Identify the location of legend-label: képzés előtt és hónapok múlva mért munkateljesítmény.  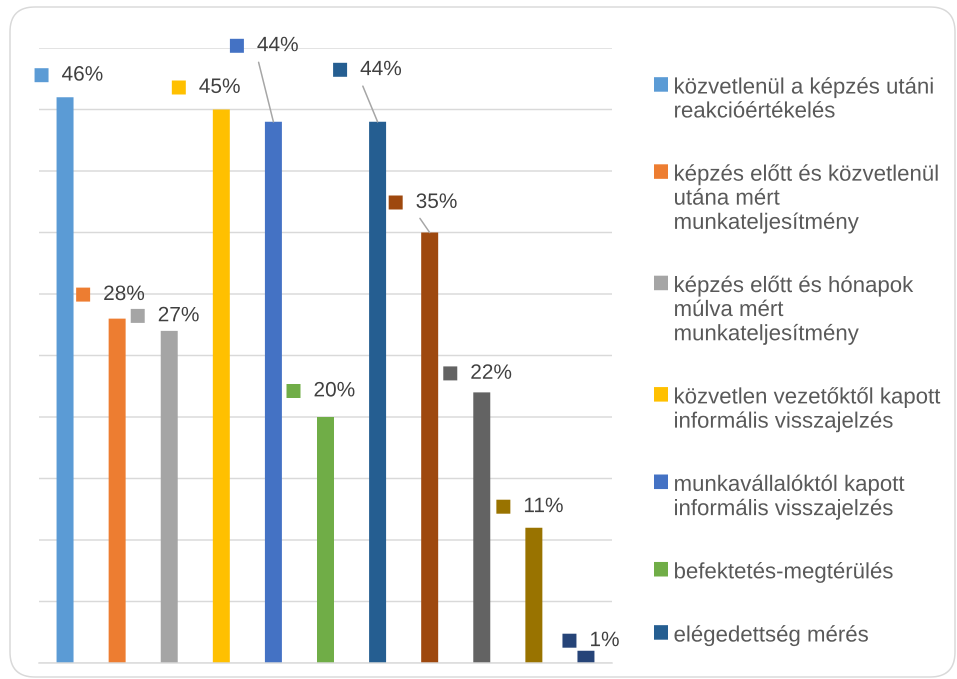
(794, 310).